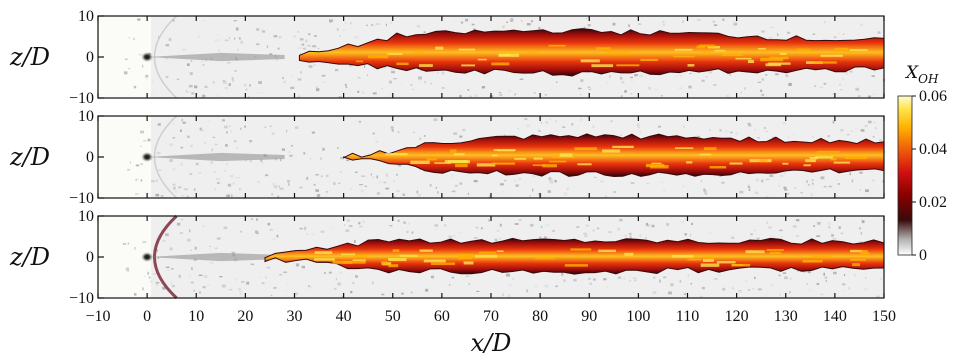 This screenshot has width=961, height=363. Describe the element at coordinates (147, 57) in the screenshot. I see `jet-nozzle` at that location.